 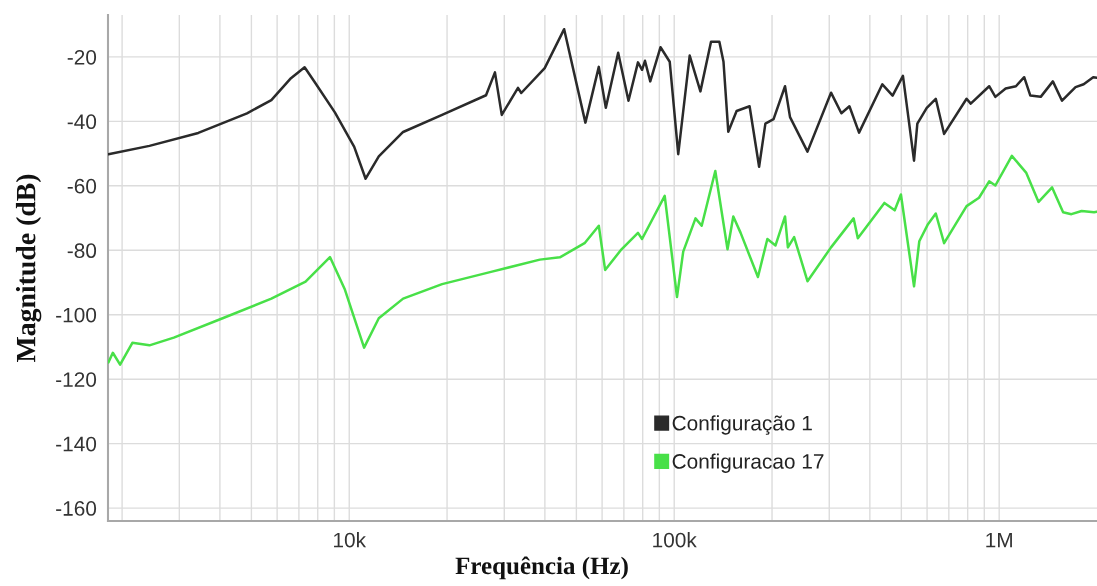 I want to click on y-tick-label: -60, so click(x=82, y=186).